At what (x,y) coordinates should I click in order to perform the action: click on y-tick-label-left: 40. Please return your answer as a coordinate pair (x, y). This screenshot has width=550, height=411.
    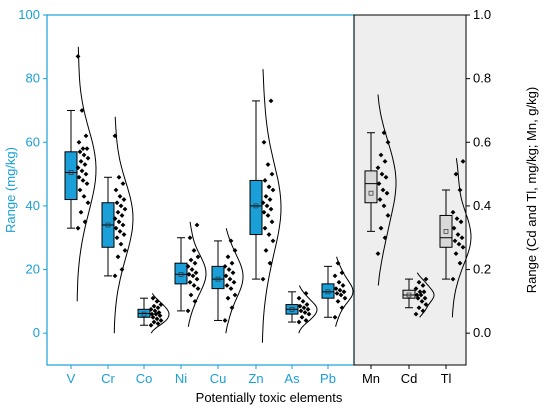
    Looking at the image, I should click on (33, 205).